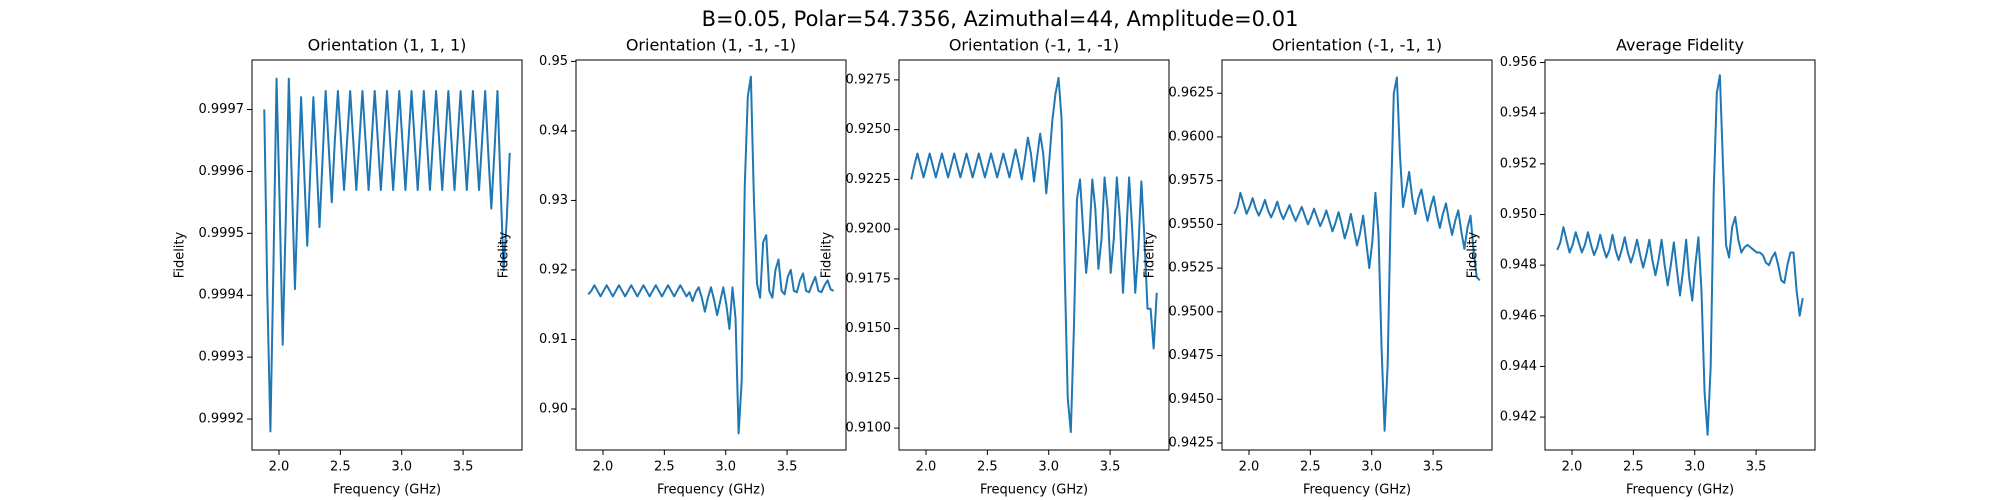 This screenshot has width=2000, height=500. What do you see at coordinates (222, 419) in the screenshot?
I see `y-tick-label: 0.9992` at bounding box center [222, 419].